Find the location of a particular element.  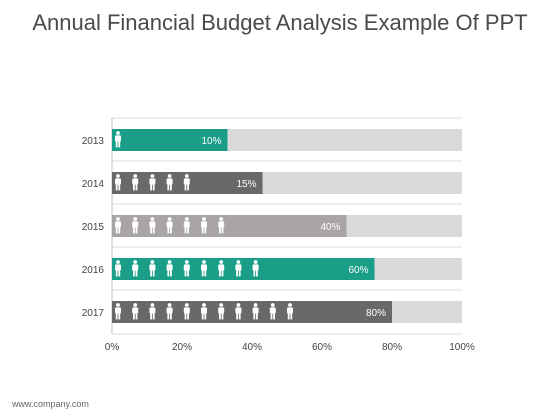

data-labels: 10% 15% 40% 60% 80% is located at coordinates (293, 227).